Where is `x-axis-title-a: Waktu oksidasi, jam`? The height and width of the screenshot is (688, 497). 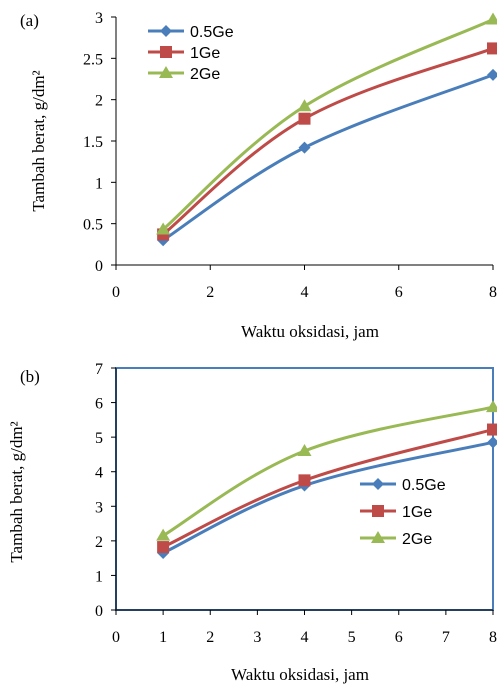
x-axis-title-a: Waktu oksidasi, jam is located at coordinates (310, 331).